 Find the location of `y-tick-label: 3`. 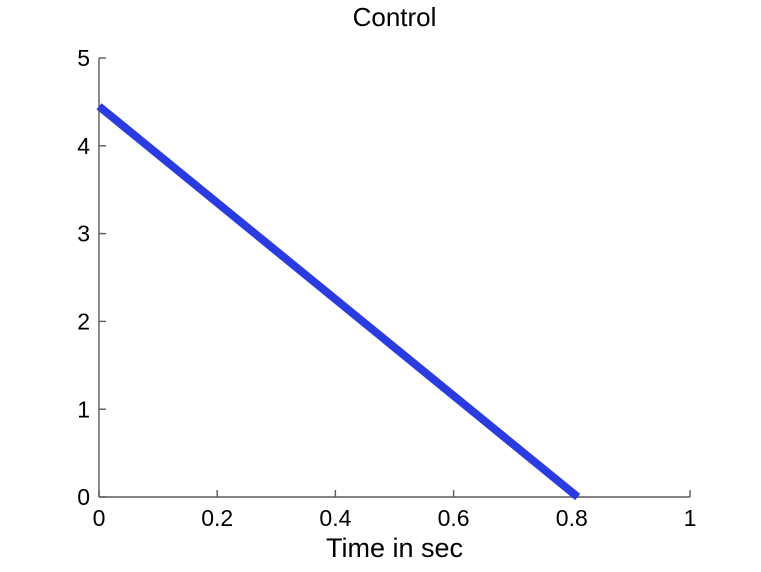

y-tick-label: 3 is located at coordinates (83, 234).